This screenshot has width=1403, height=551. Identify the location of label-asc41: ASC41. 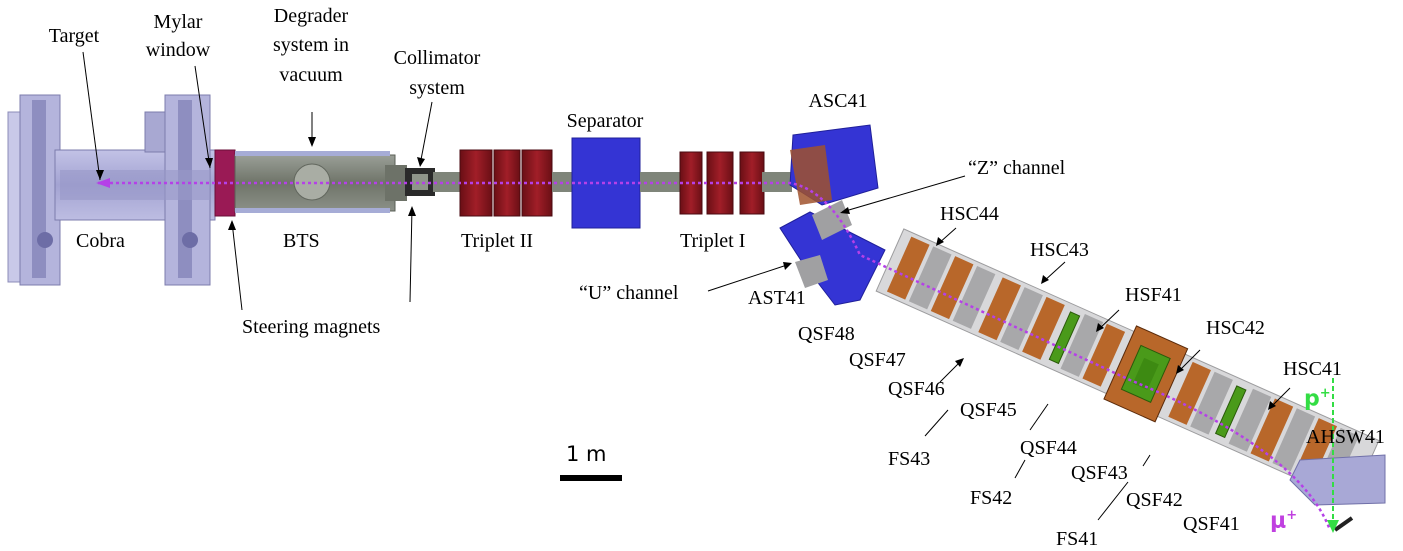
(838, 101).